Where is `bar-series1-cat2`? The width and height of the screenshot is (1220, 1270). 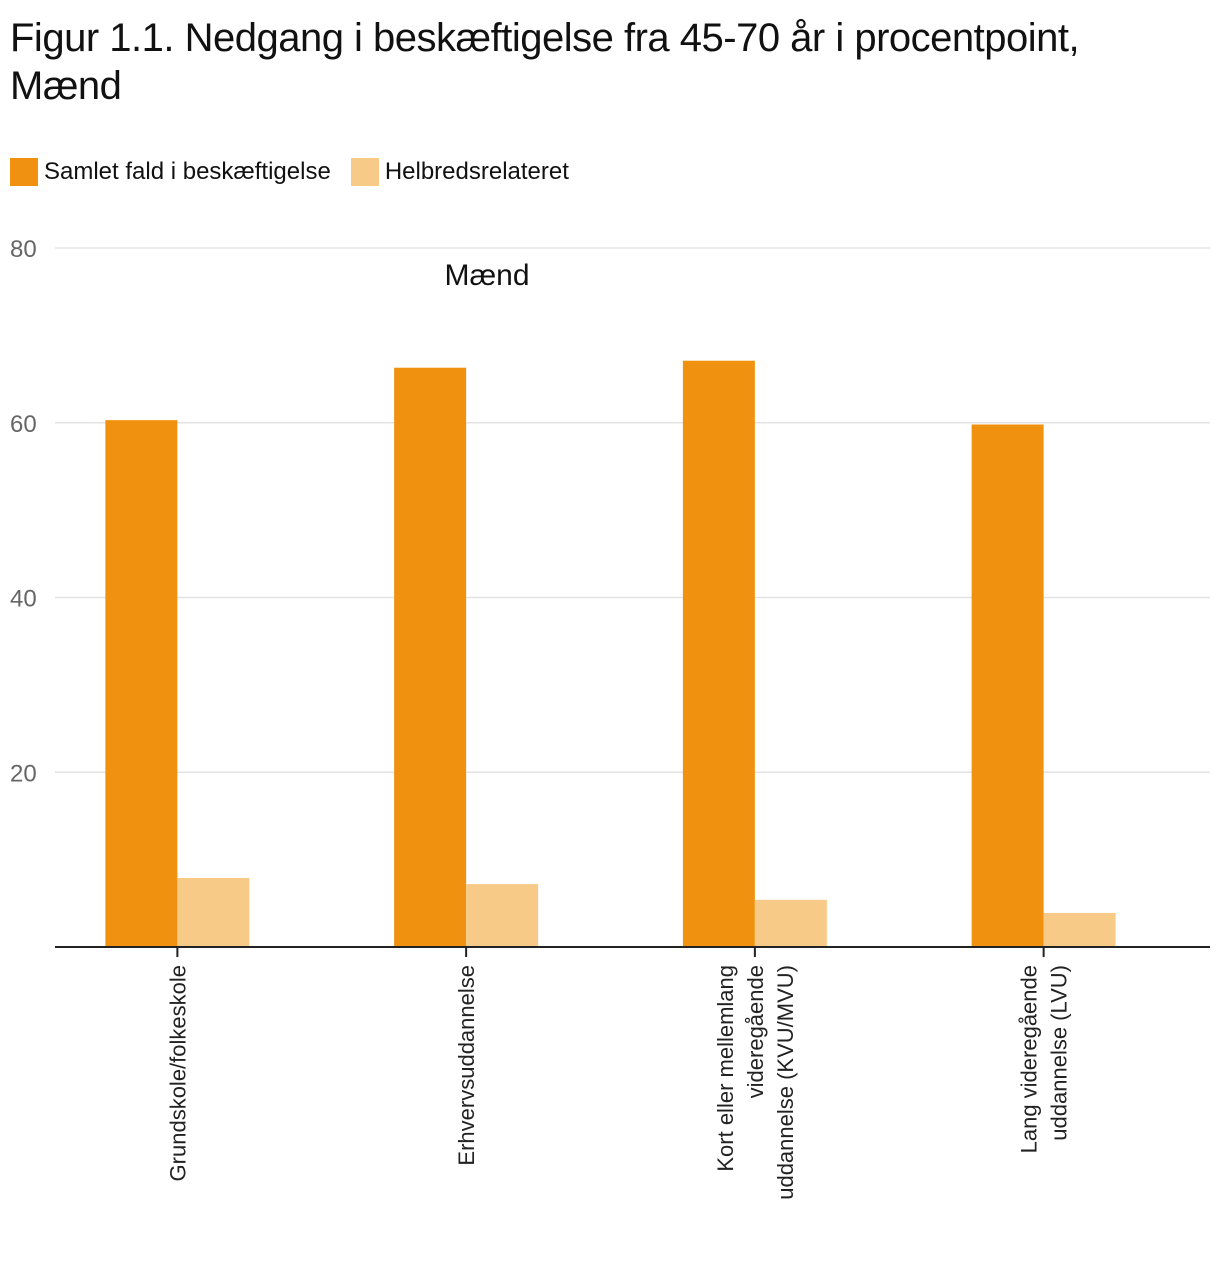 bar-series1-cat2 is located at coordinates (430, 657).